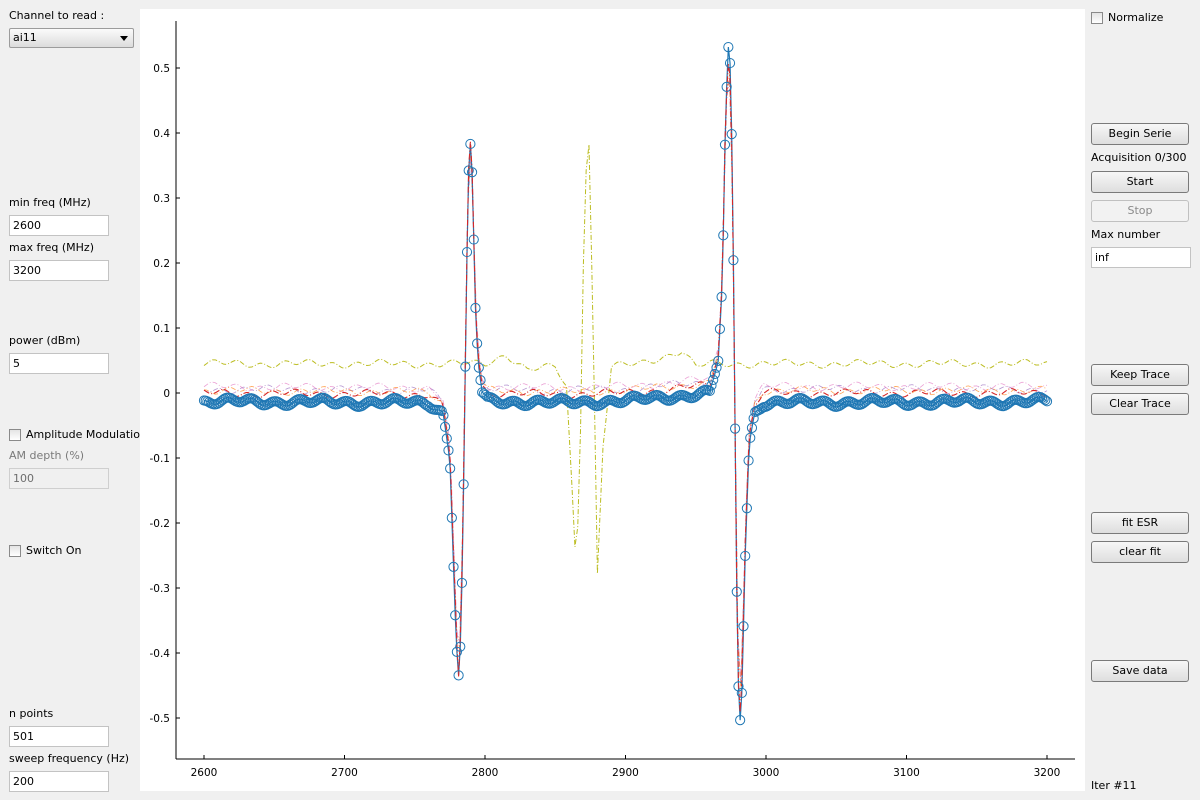 The image size is (1200, 800). I want to click on y-tick-label: -0.5, so click(160, 719).